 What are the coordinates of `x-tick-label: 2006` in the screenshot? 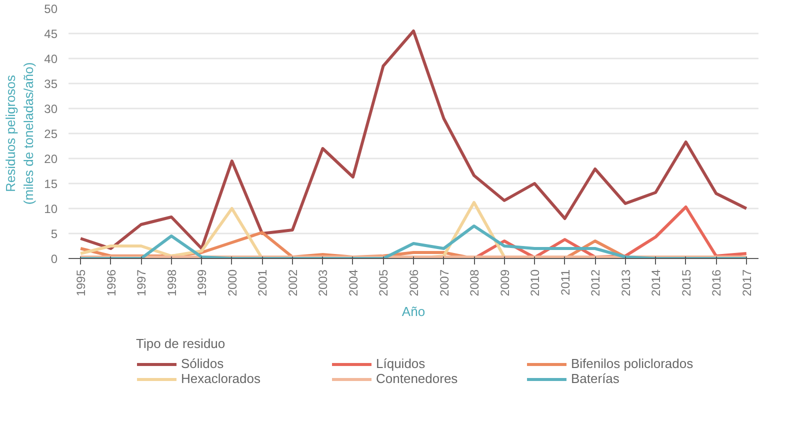 It's located at (414, 282).